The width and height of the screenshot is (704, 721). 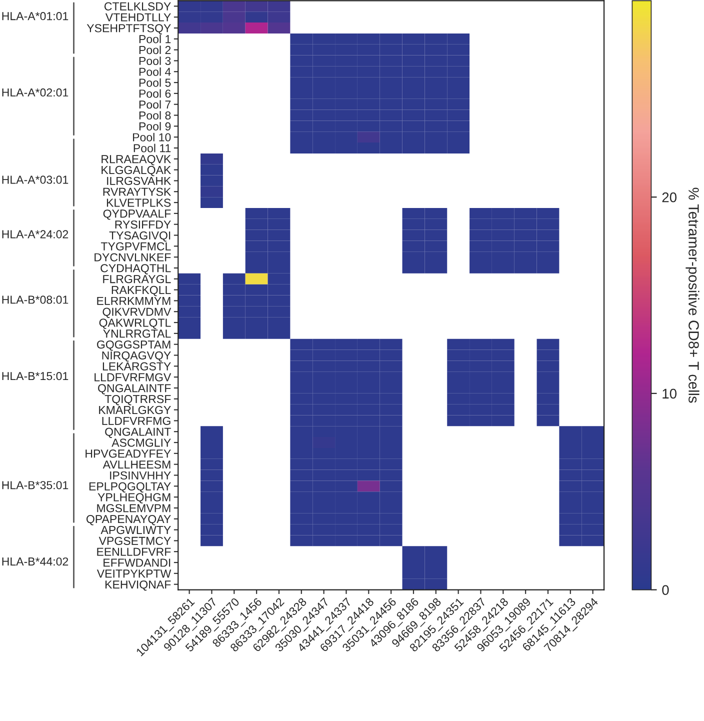 I want to click on y2-tick-label: HLA-A*01:01, so click(x=35, y=16).